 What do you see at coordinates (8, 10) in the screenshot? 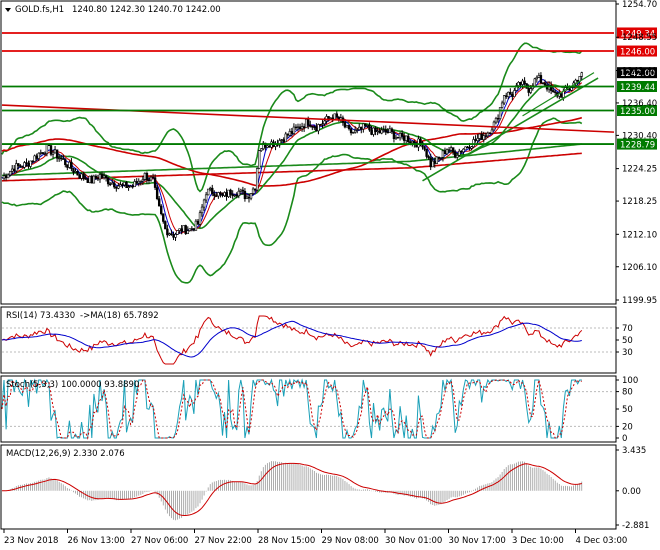
I see `chevron-down-icon` at bounding box center [8, 10].